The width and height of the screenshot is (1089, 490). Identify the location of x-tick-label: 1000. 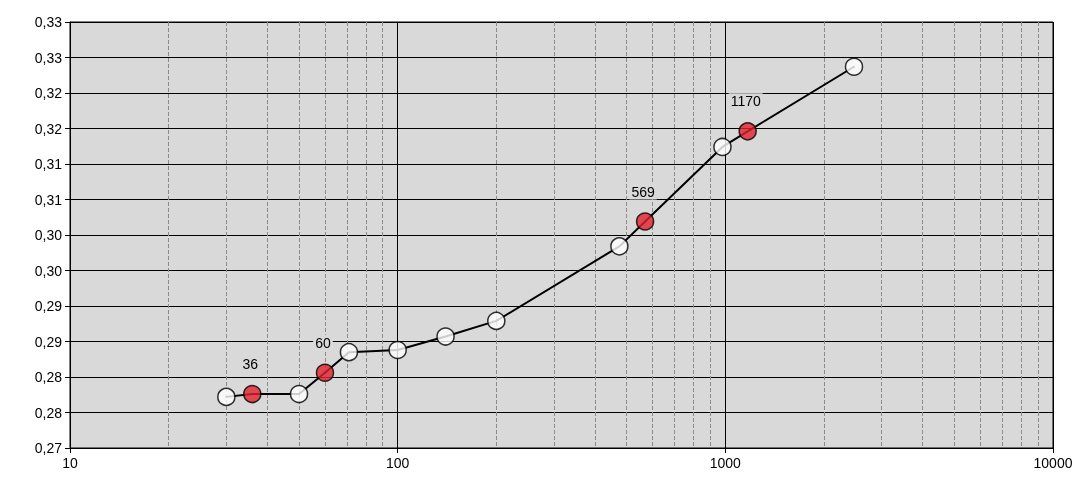
(725, 463).